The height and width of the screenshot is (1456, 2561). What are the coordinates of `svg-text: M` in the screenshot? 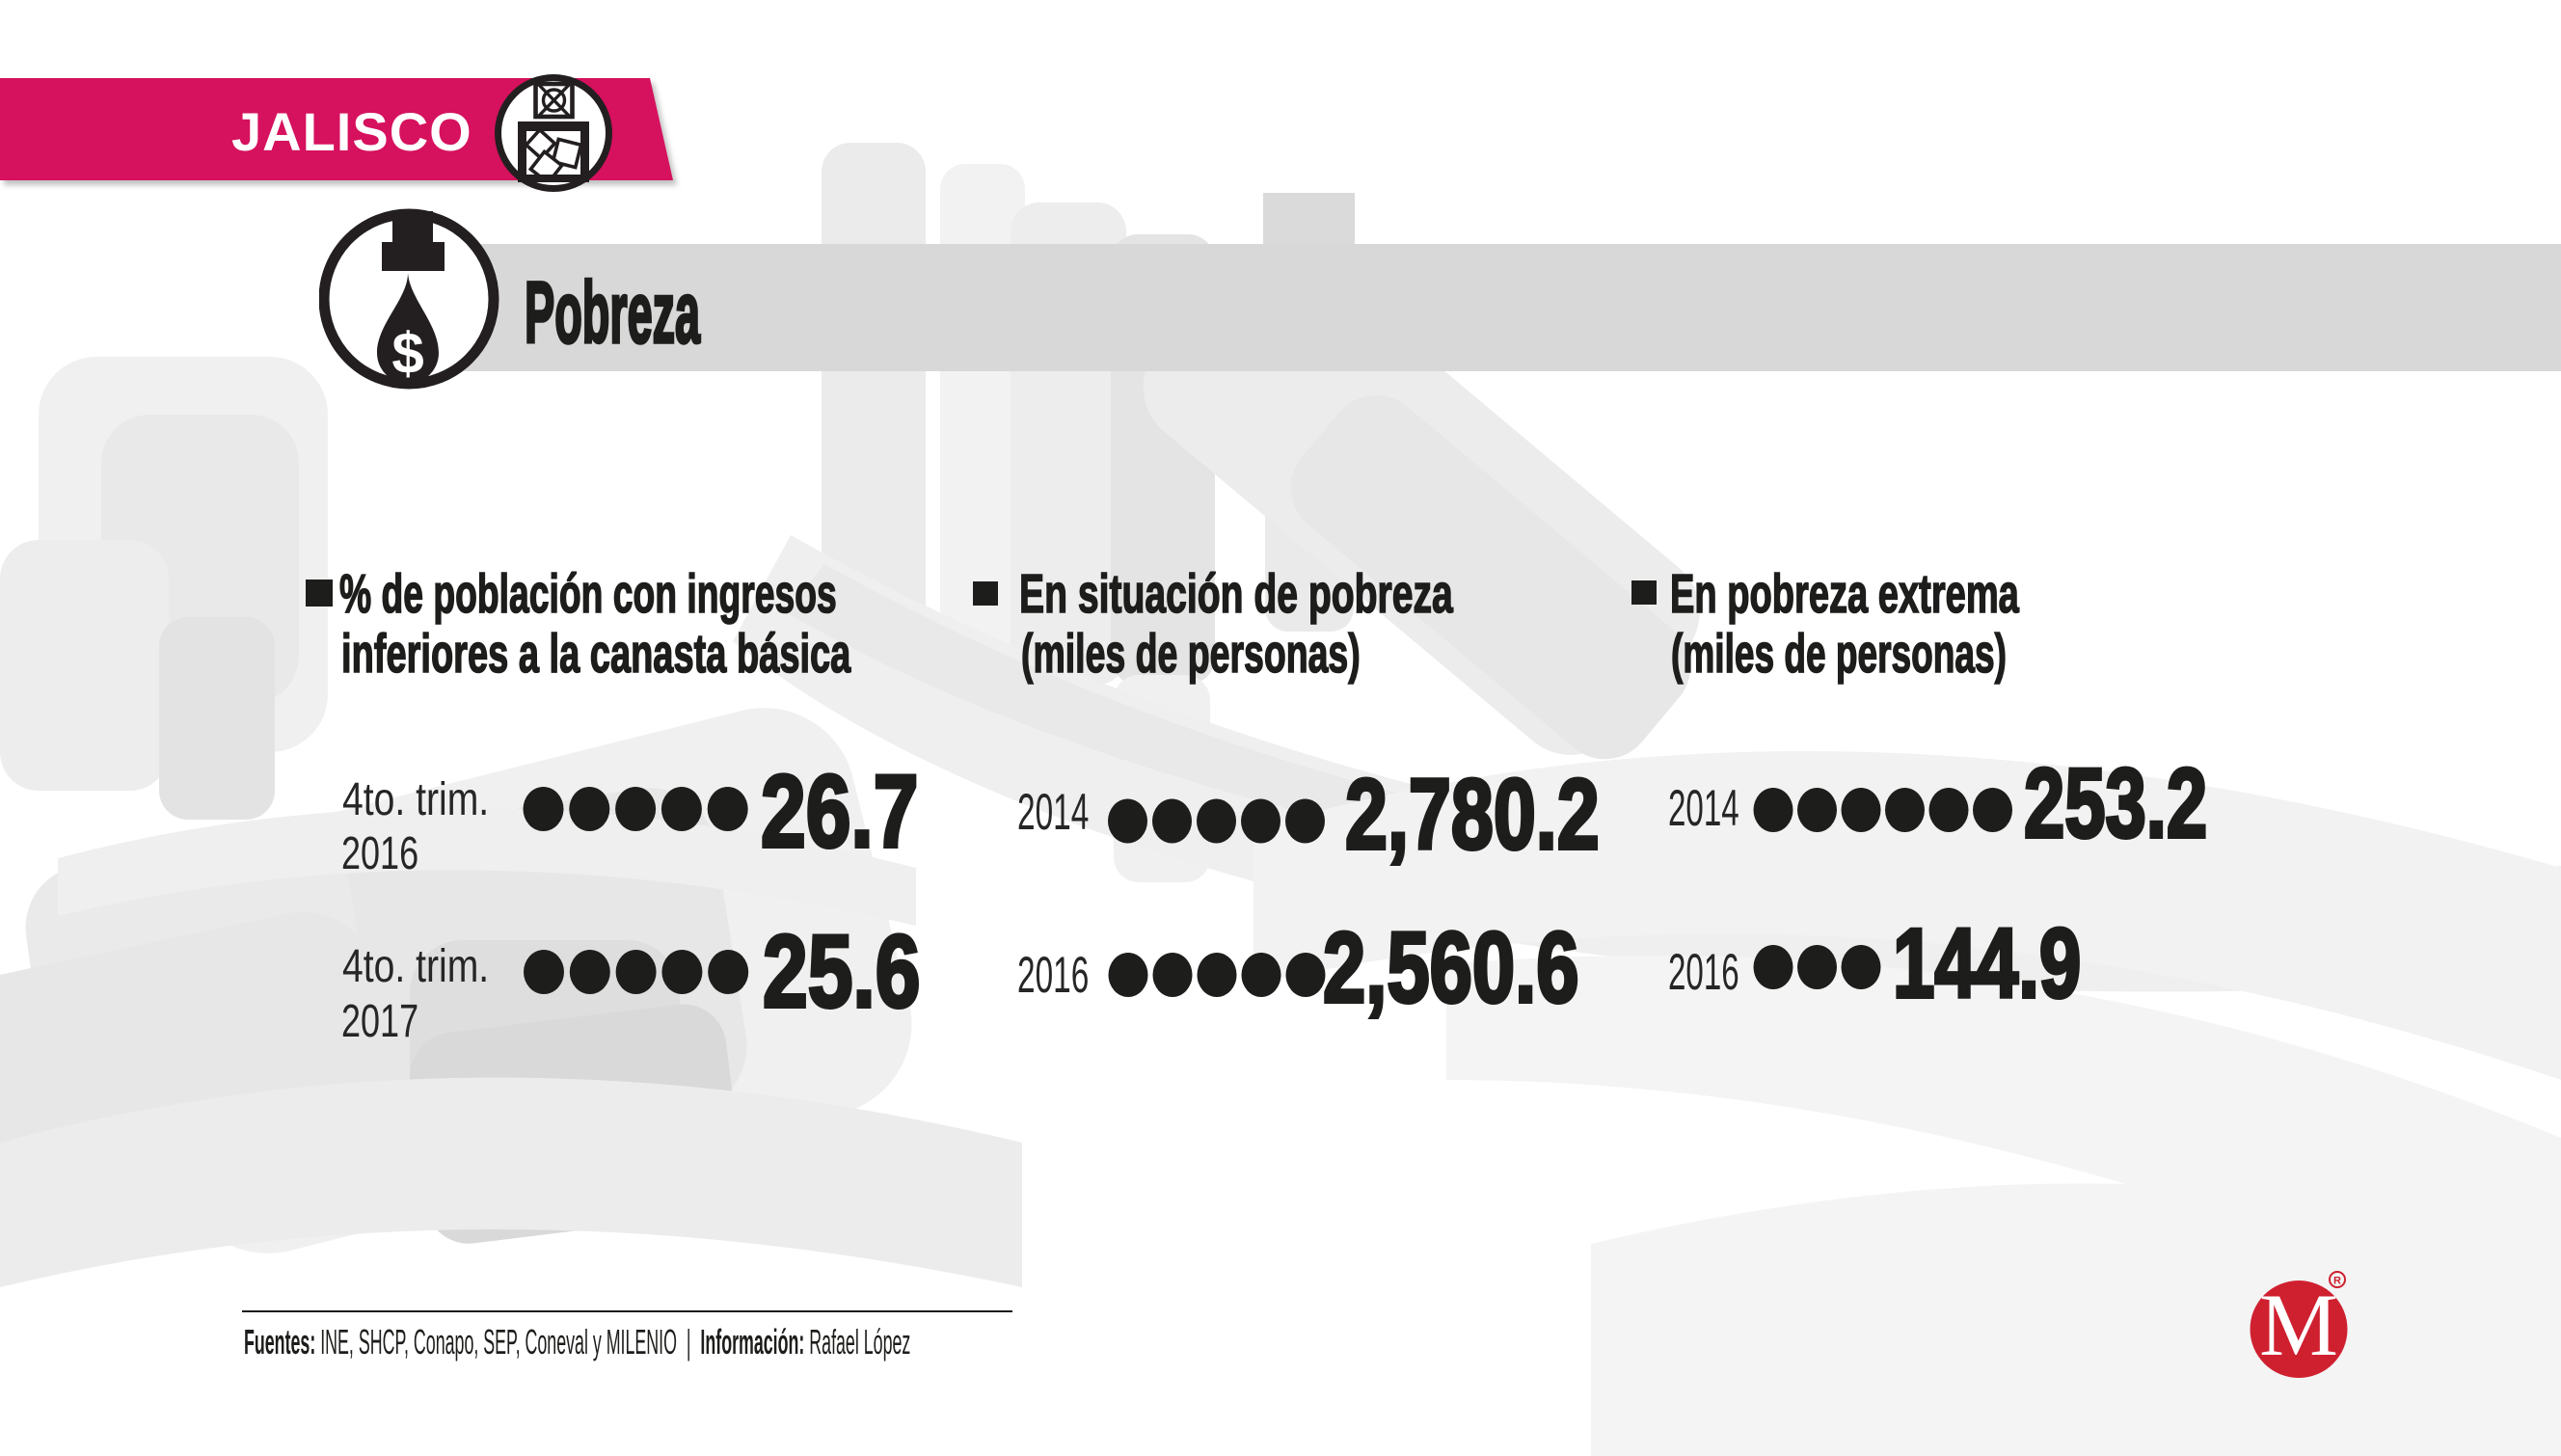 It's located at (2299, 1325).